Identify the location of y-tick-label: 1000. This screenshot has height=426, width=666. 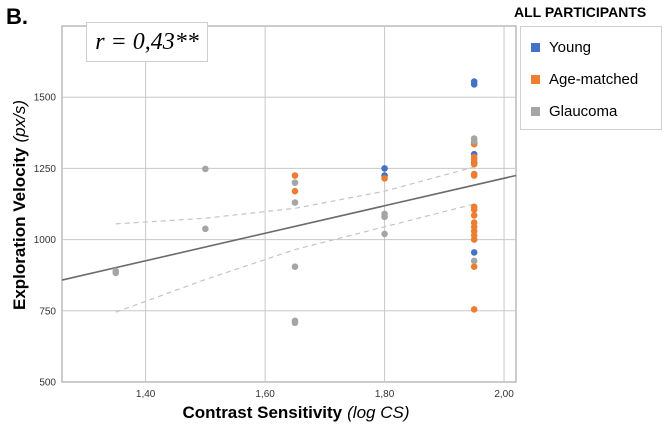
(45, 240).